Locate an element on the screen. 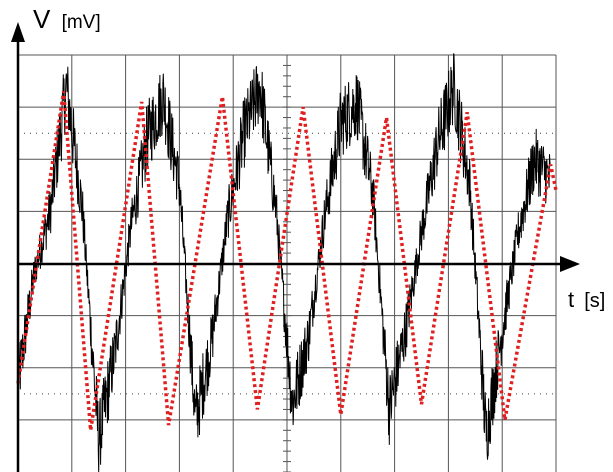 This screenshot has width=613, height=472. x-axis-label: t [s] is located at coordinates (586, 299).